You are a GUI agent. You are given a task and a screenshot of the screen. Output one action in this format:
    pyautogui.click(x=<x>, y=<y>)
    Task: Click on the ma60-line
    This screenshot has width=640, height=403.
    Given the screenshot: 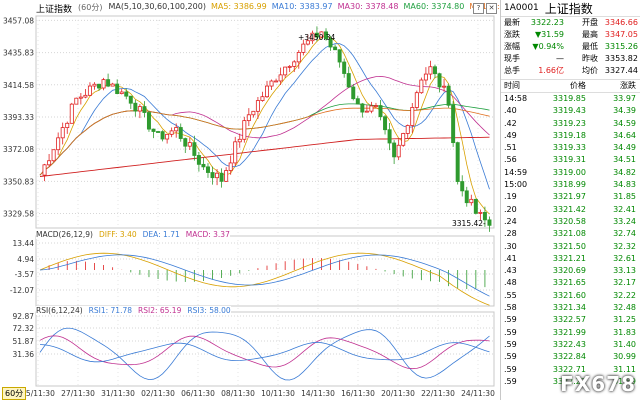 What is the action you would take?
    pyautogui.click(x=264, y=139)
    